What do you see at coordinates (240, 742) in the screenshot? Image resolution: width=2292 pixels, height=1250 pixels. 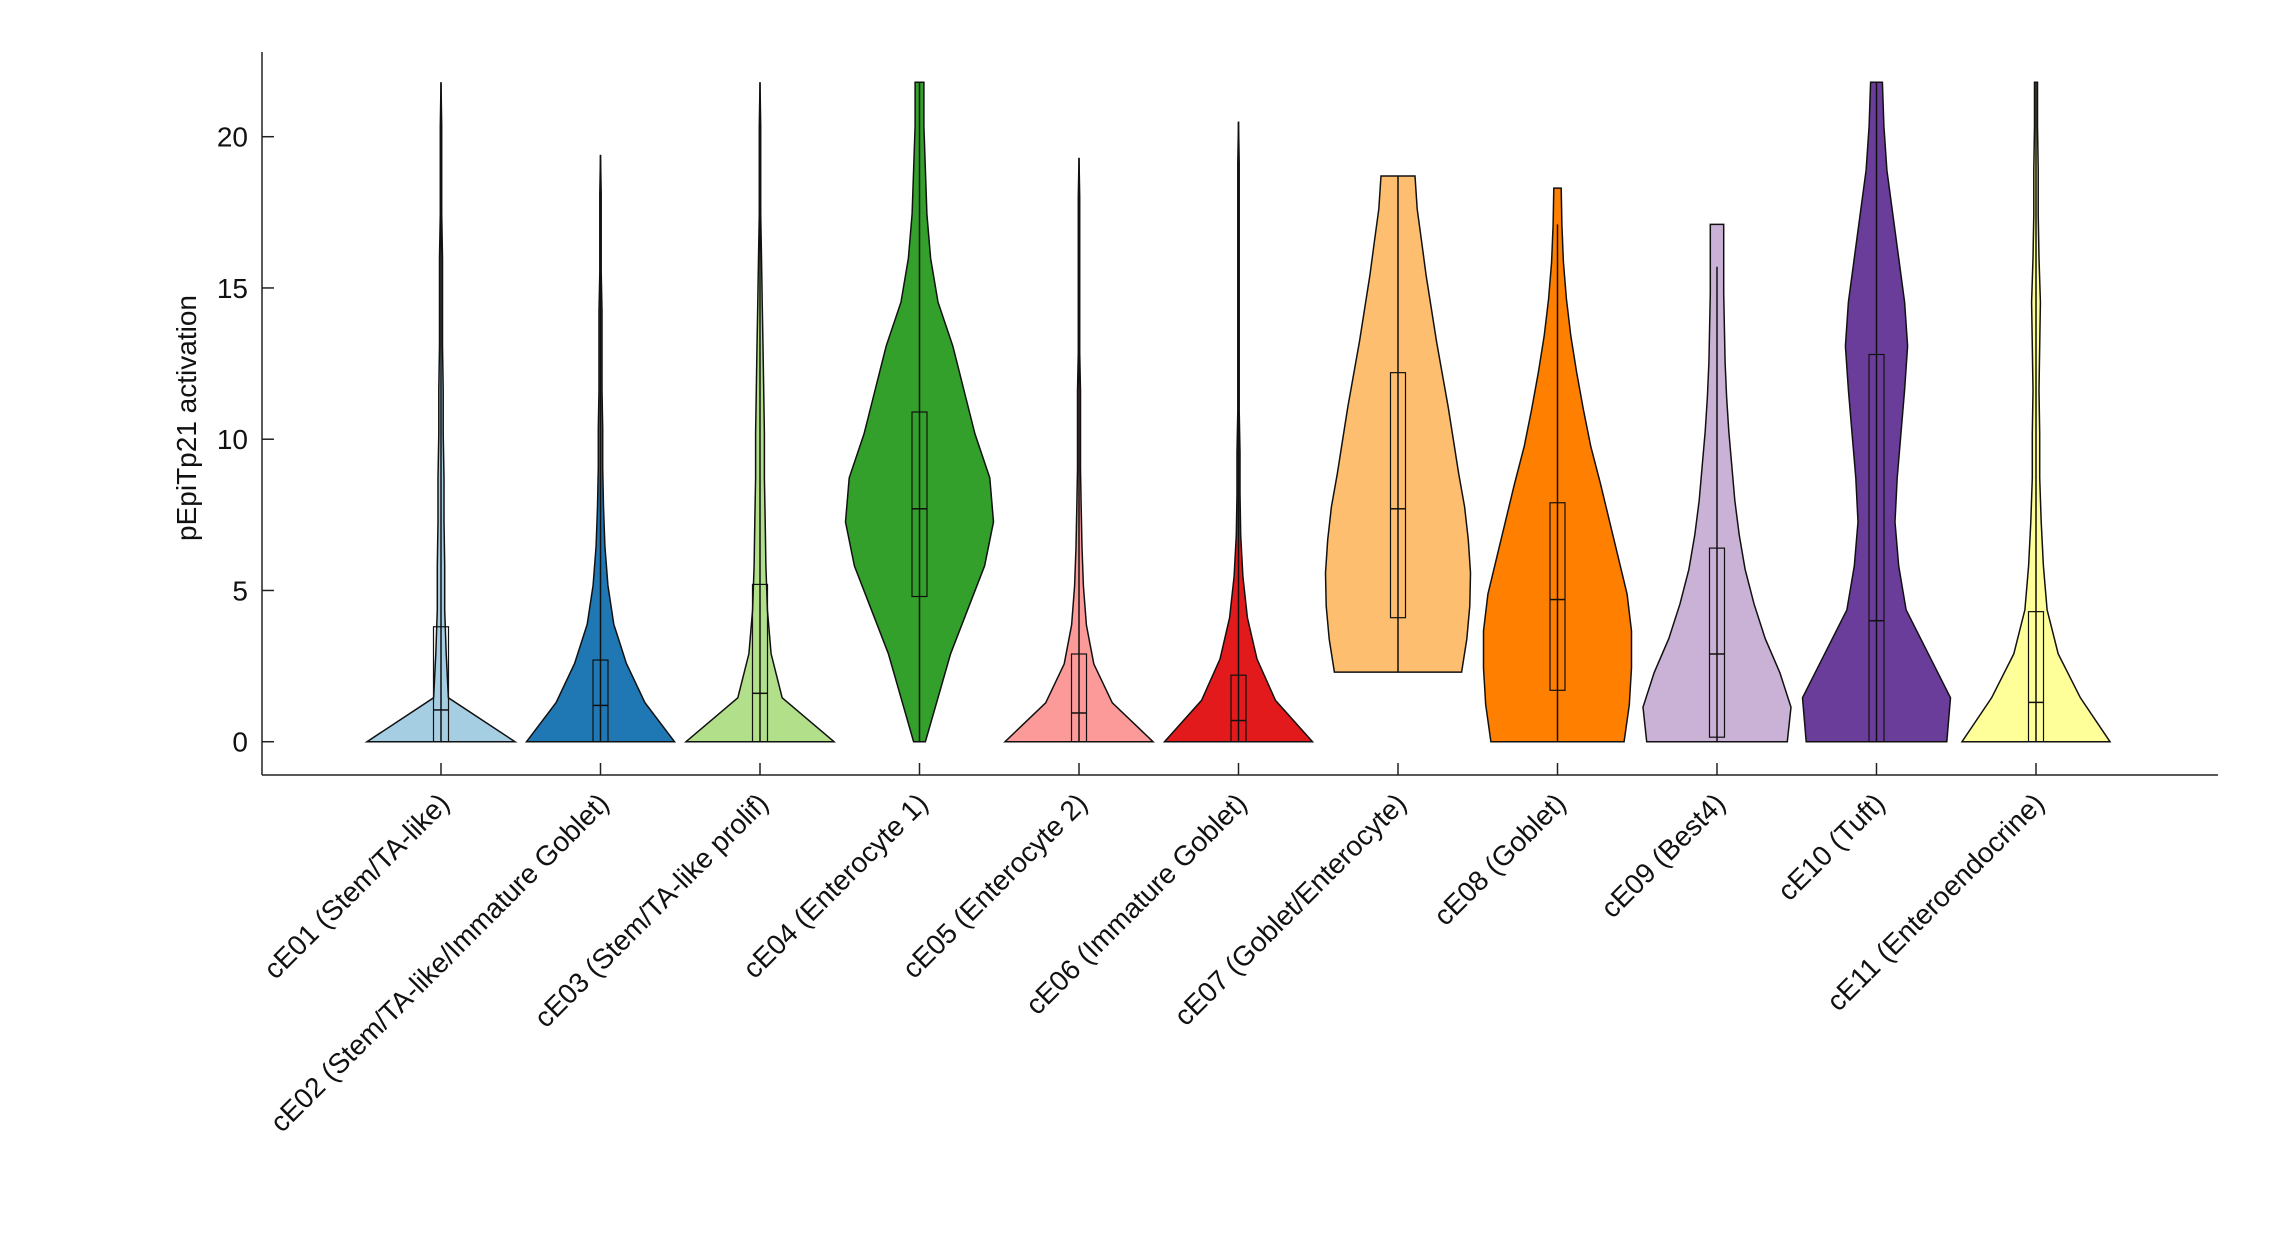 I see `y-tick-label: 0` at bounding box center [240, 742].